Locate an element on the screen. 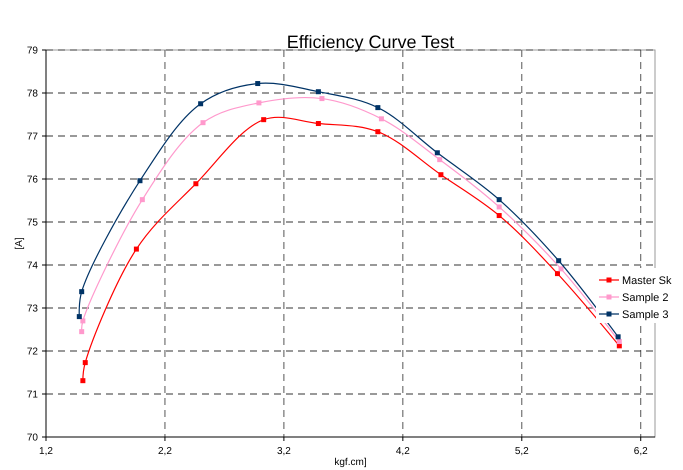 The width and height of the screenshot is (683, 470). y-tick-label: 73 is located at coordinates (32, 309).